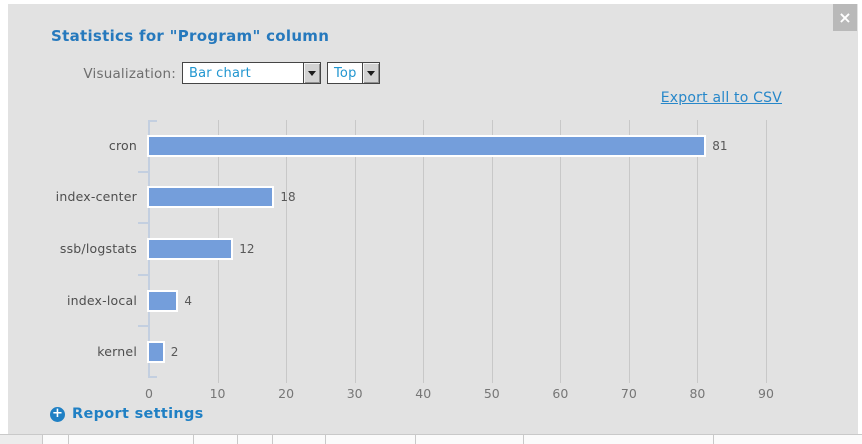 The height and width of the screenshot is (444, 862). Describe the element at coordinates (720, 145) in the screenshot. I see `bar-value-label: 81` at that location.